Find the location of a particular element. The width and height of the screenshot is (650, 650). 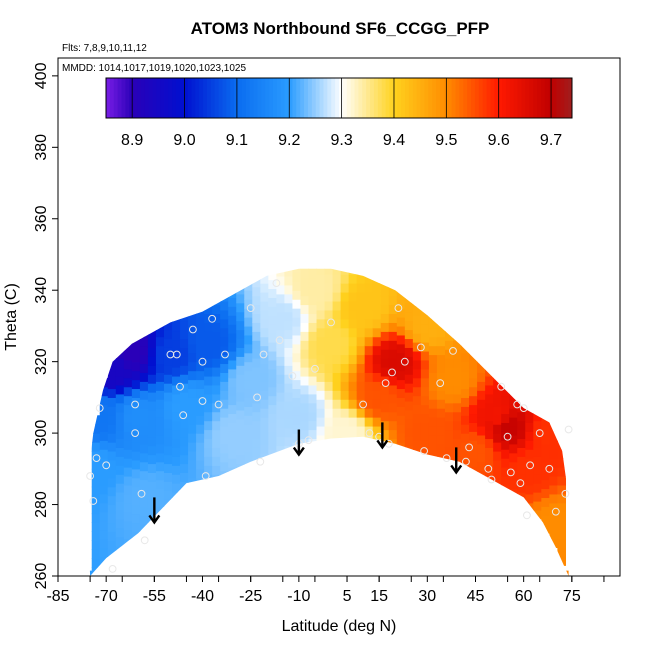

y-tick-label: 360 is located at coordinates (41, 218).